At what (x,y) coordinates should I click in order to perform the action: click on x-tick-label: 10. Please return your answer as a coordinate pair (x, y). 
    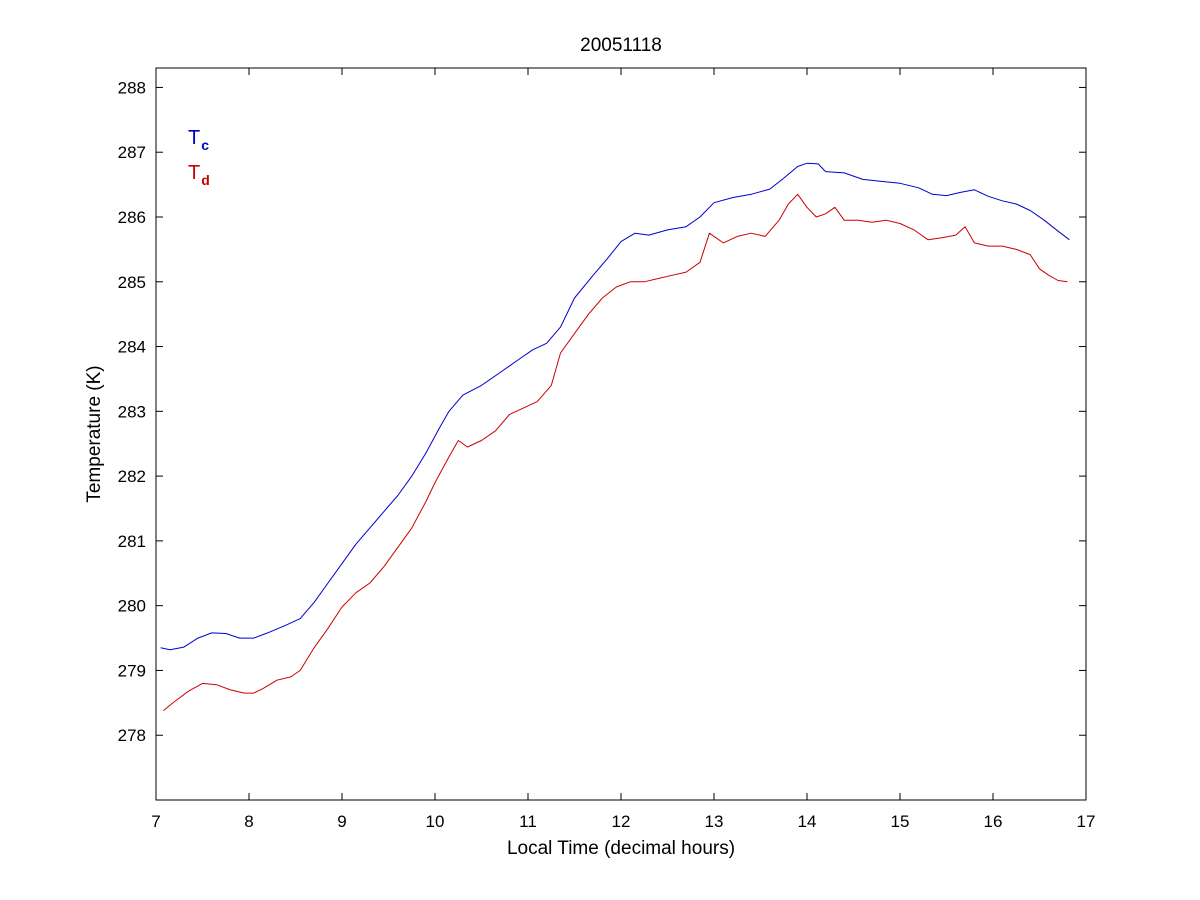
    Looking at the image, I should click on (435, 821).